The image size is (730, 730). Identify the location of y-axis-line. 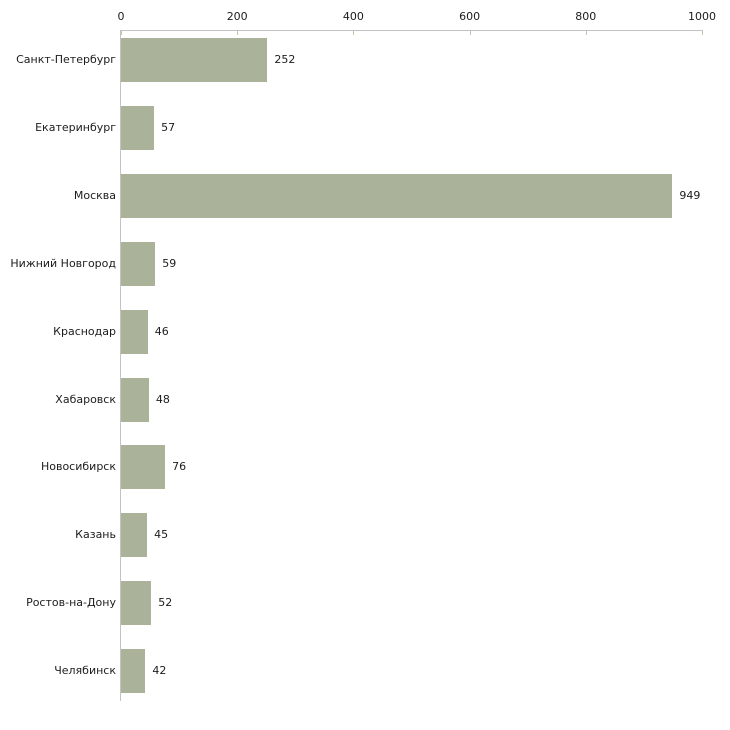
(120, 365).